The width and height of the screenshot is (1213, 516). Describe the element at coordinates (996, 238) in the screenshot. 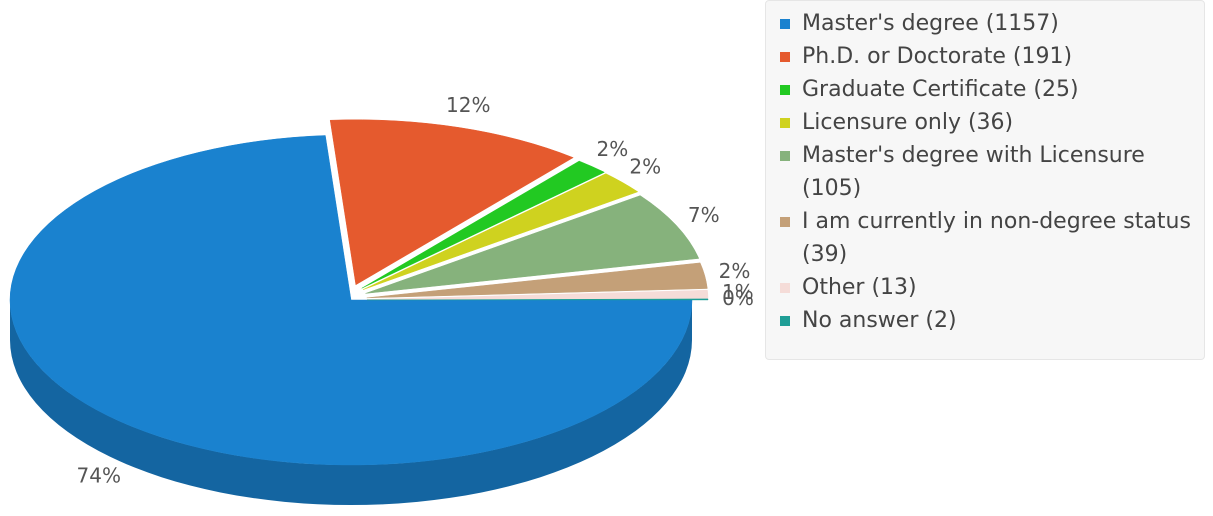

I see `legend-label: I am currently in non-degree status (39)` at that location.